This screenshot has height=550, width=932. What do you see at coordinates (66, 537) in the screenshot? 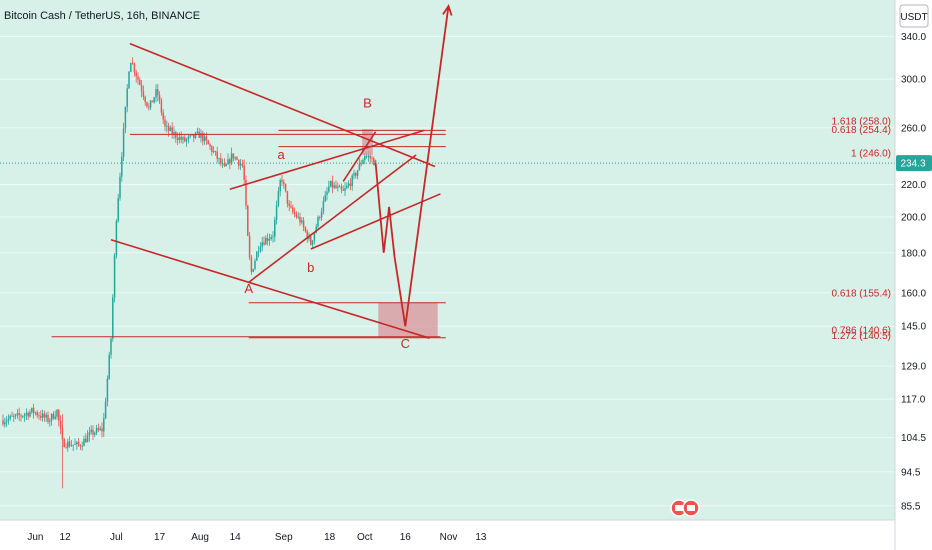
I see `x-tick-label: 12` at bounding box center [66, 537].